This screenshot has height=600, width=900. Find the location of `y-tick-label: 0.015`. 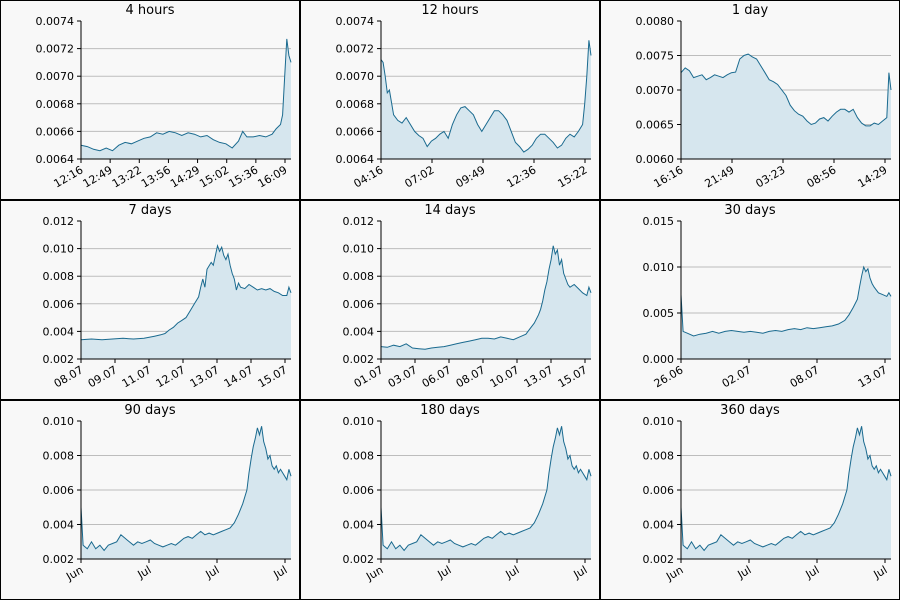

y-tick-label: 0.015 is located at coordinates (659, 221).